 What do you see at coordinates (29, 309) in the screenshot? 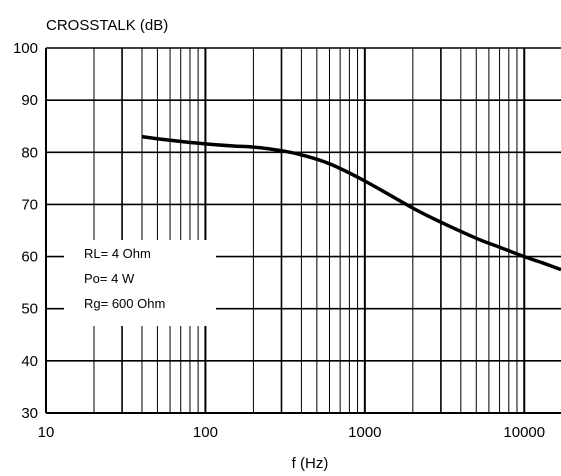
I see `y-tick-label: 50` at bounding box center [29, 309].